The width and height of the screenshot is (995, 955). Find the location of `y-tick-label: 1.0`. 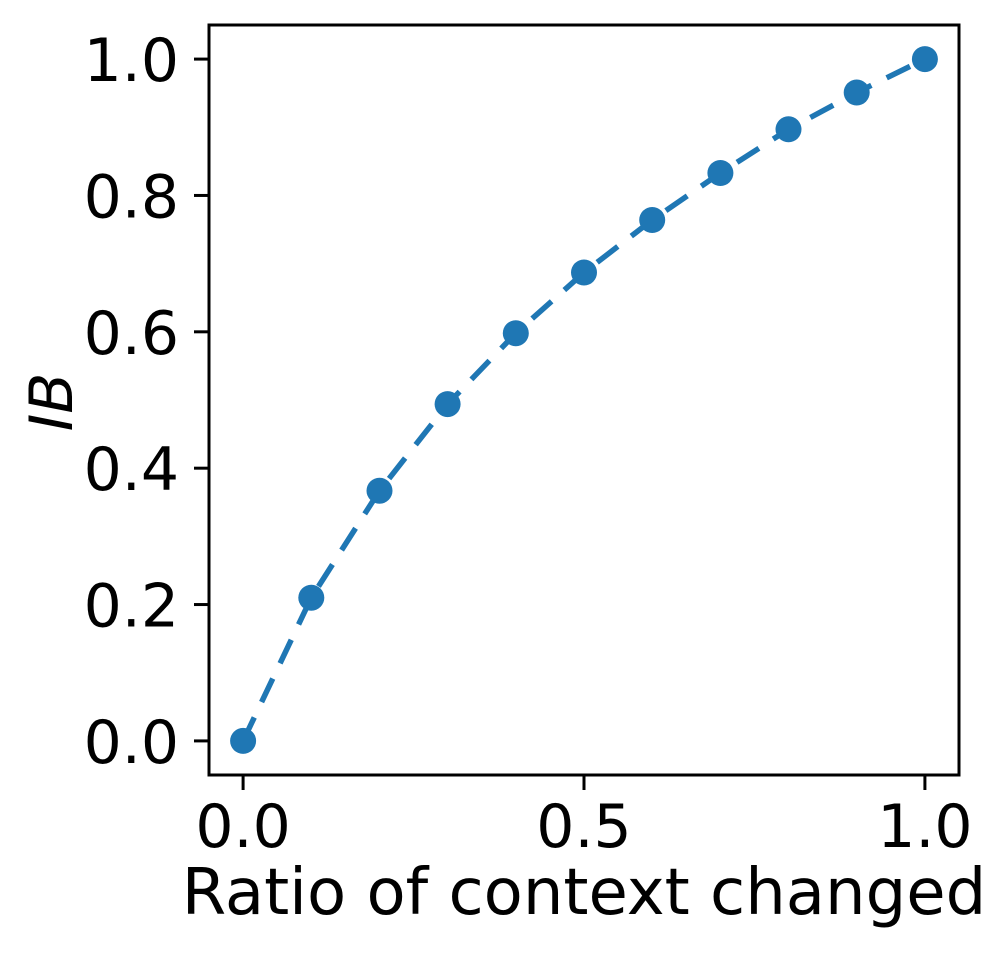

y-tick-label: 1.0 is located at coordinates (131, 61).